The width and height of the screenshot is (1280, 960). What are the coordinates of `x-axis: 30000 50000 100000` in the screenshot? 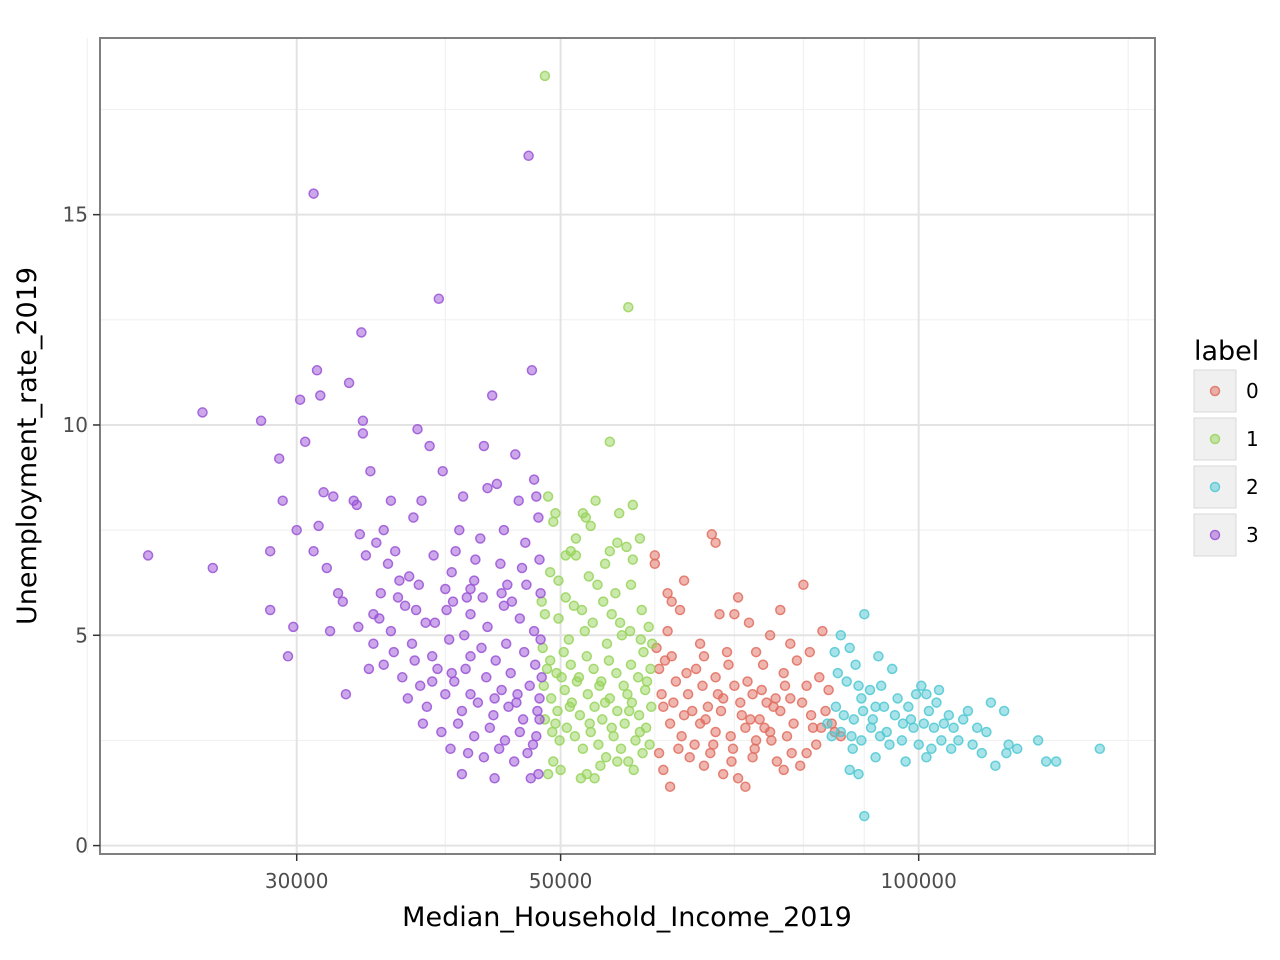 It's located at (611, 873).